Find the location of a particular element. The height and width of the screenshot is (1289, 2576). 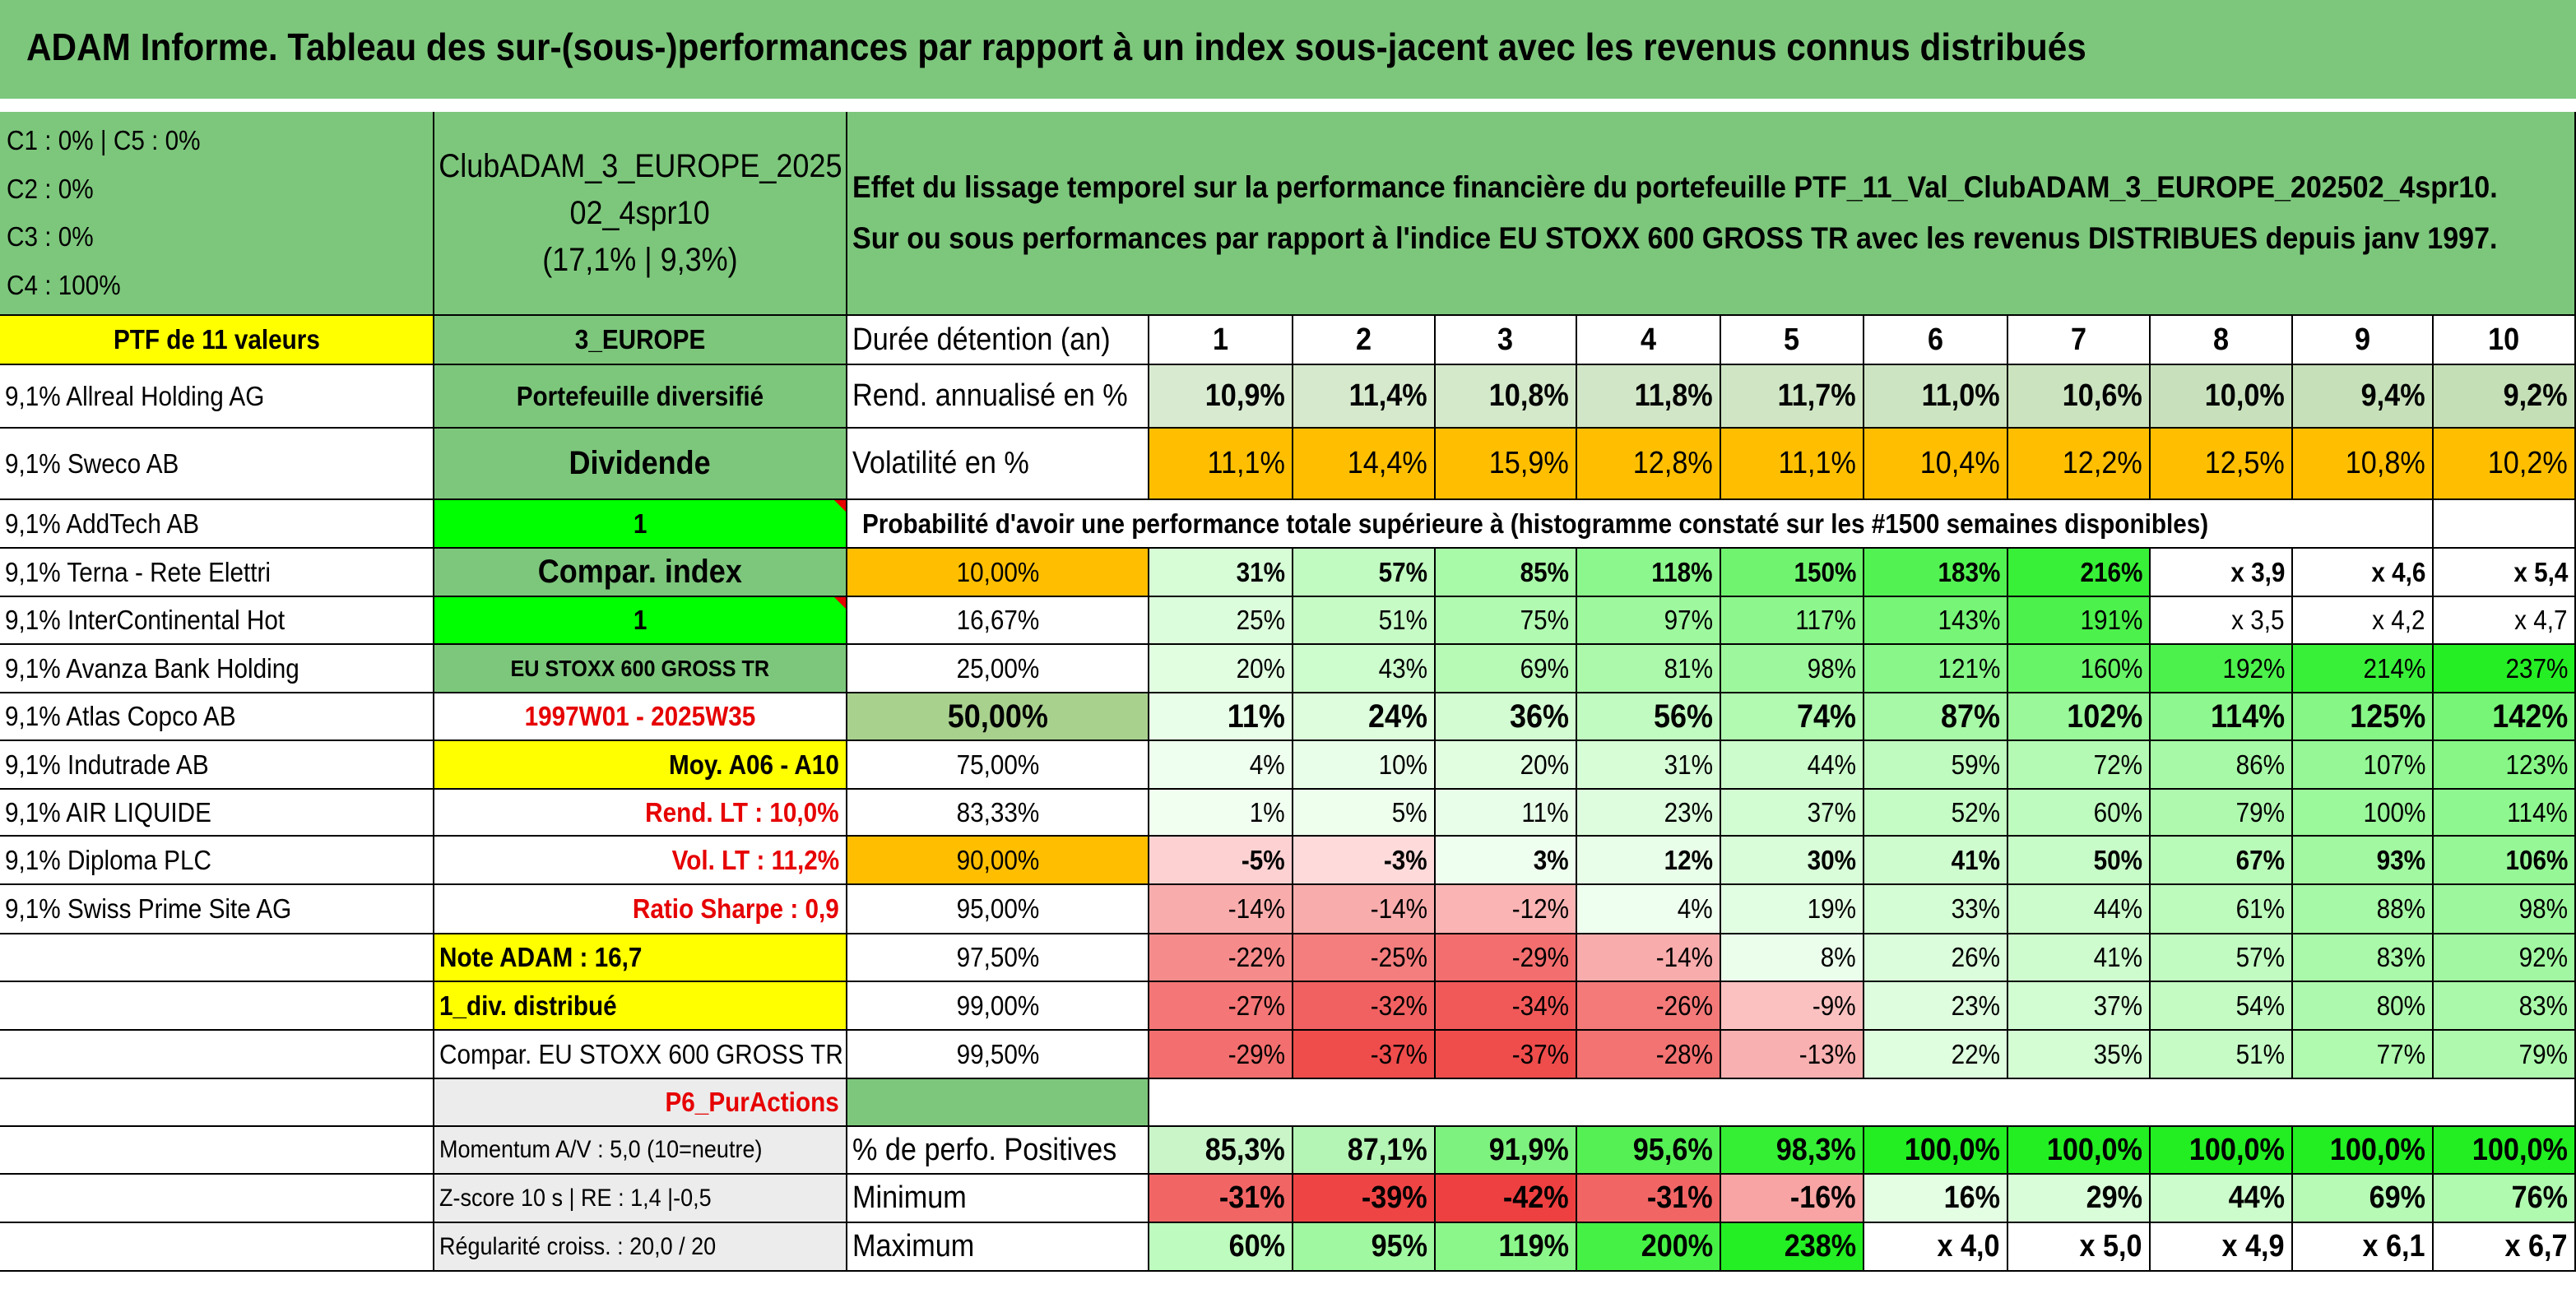

regularite-cell: Régularité croiss. : 20,0 / 20 is located at coordinates (640, 1247).